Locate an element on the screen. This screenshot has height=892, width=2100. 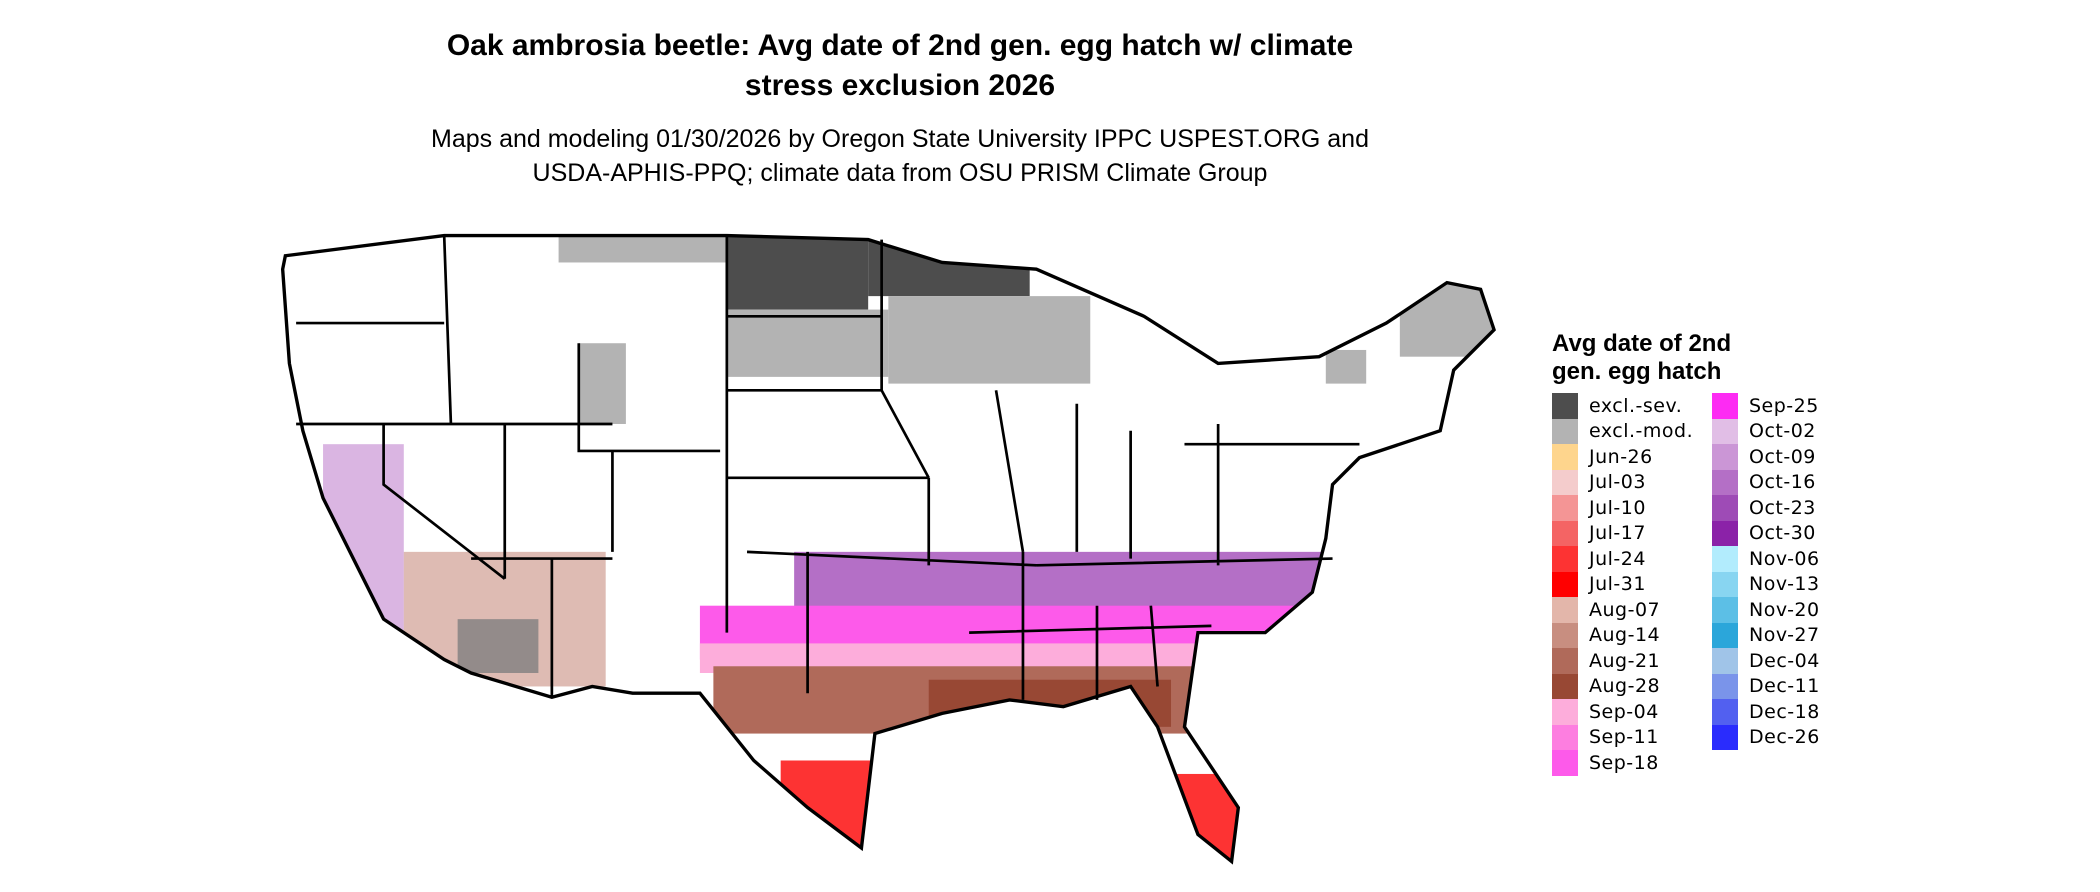
legend-label: Nov-27 is located at coordinates (1784, 635).